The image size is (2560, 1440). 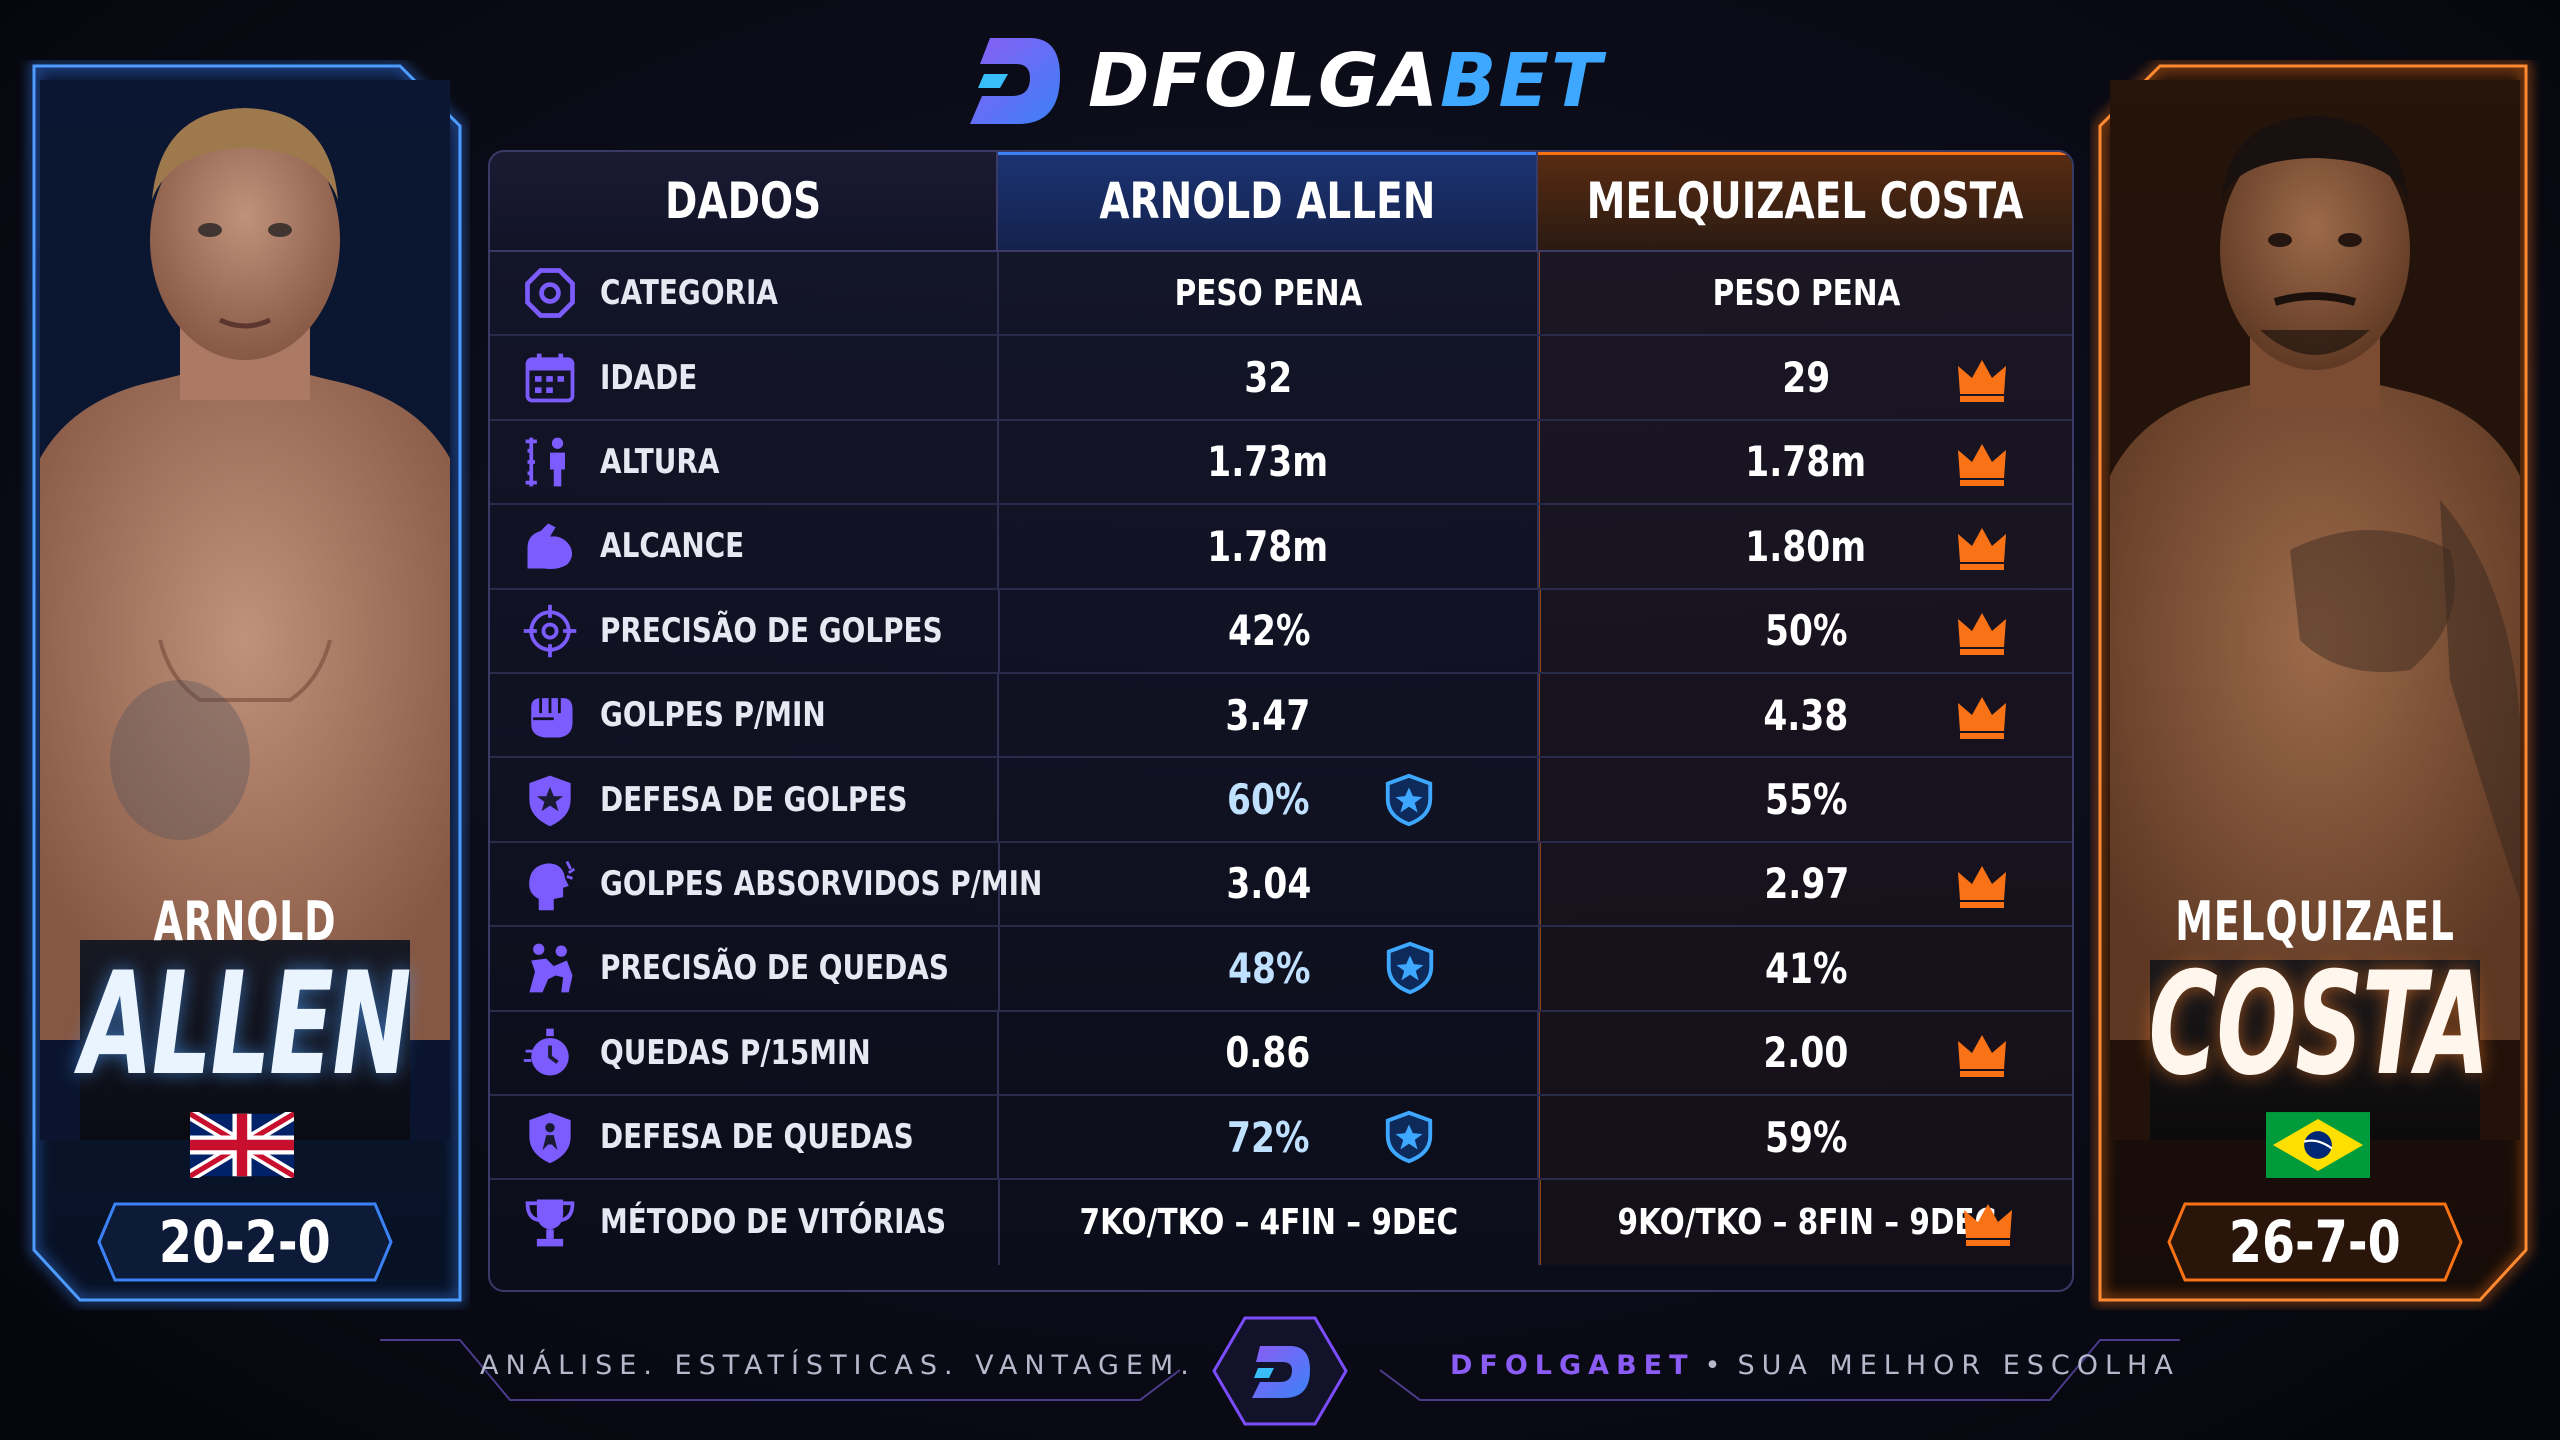 I want to click on table-row: GOLPES P/MIN 3.47 4.38, so click(x=1281, y=716).